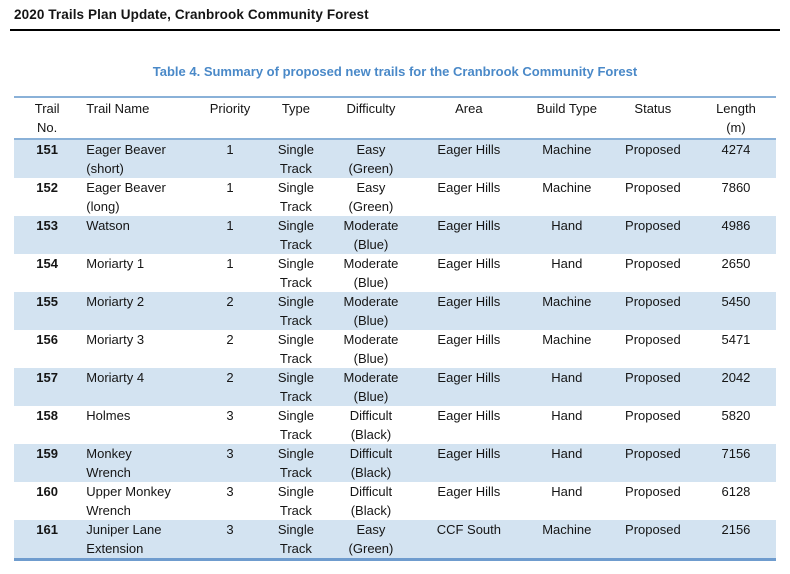 This screenshot has width=790, height=574. Describe the element at coordinates (108, 225) in the screenshot. I see `cell-name: Watson` at that location.